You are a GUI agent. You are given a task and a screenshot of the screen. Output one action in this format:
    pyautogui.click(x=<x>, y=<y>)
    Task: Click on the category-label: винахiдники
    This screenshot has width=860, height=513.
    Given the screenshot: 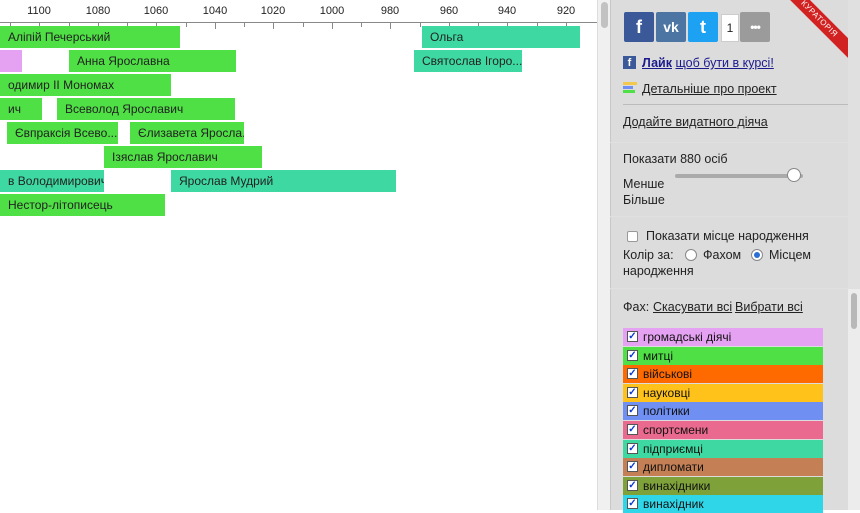 What is the action you would take?
    pyautogui.click(x=677, y=485)
    